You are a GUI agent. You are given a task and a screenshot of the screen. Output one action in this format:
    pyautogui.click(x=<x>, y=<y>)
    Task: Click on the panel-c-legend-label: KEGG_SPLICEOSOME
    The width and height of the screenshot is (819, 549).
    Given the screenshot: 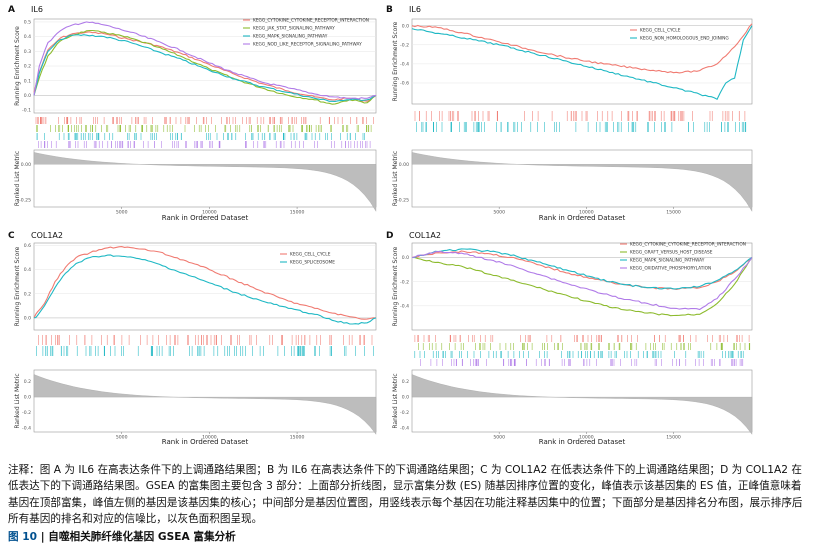 What is the action you would take?
    pyautogui.click(x=312, y=263)
    